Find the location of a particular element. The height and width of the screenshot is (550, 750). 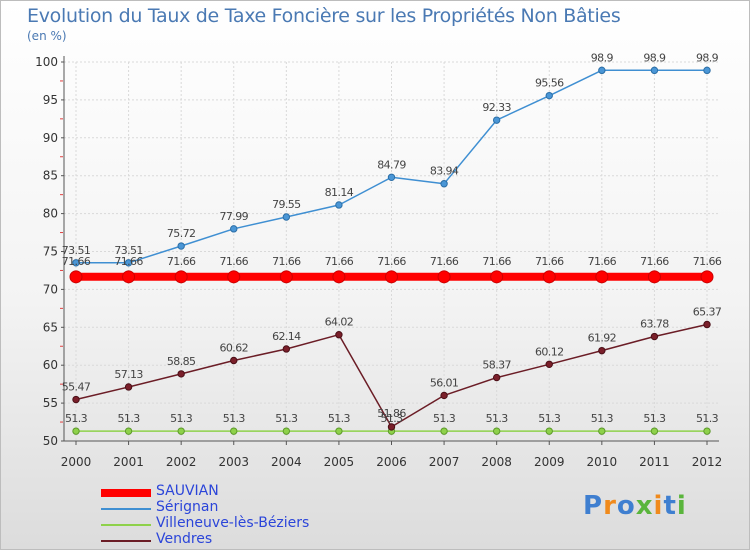

y-tick-label: 50 is located at coordinates (50, 441).